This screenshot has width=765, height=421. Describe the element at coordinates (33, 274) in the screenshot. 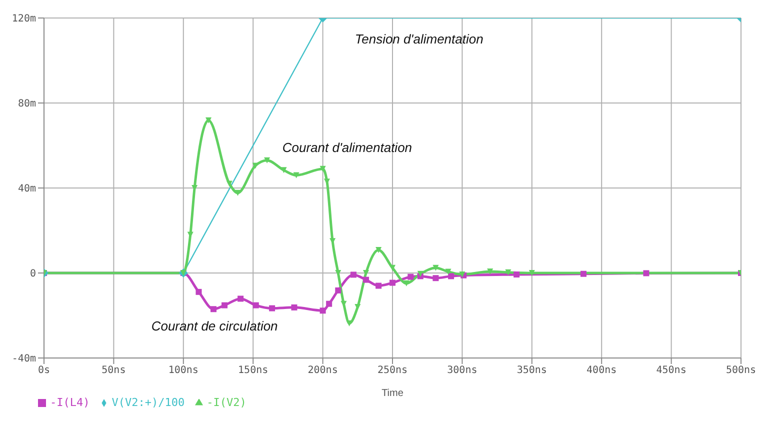

I see `y-tick-label: 0` at that location.